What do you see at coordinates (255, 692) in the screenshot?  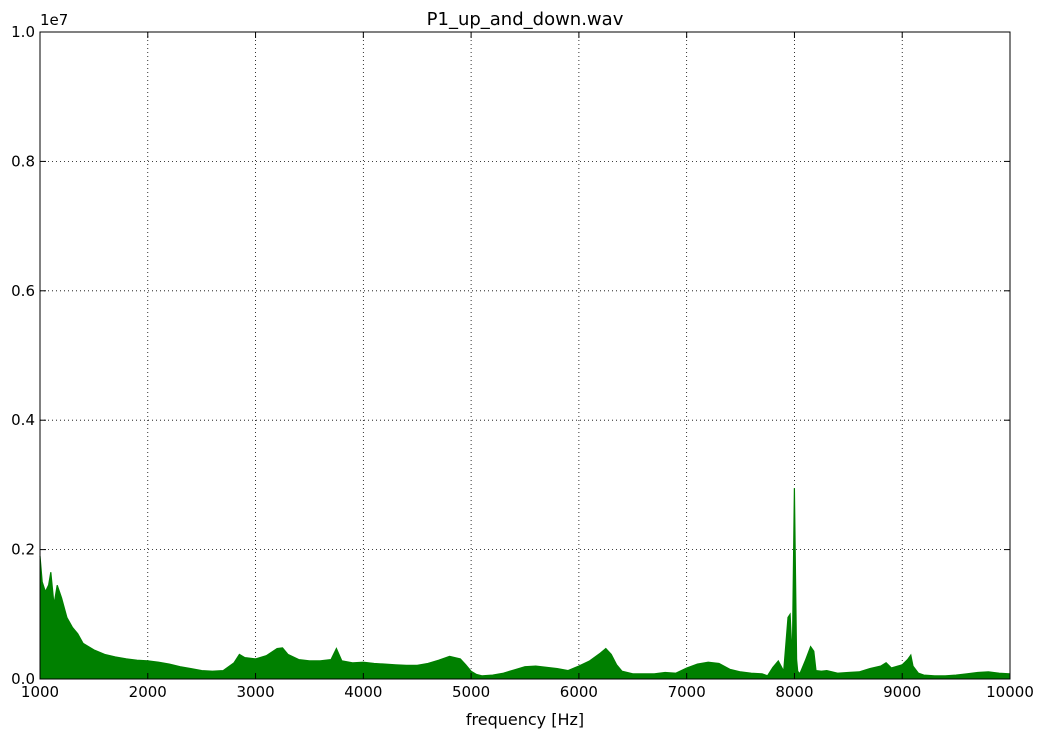 I see `x-tick-label-2: 3000` at bounding box center [255, 692].